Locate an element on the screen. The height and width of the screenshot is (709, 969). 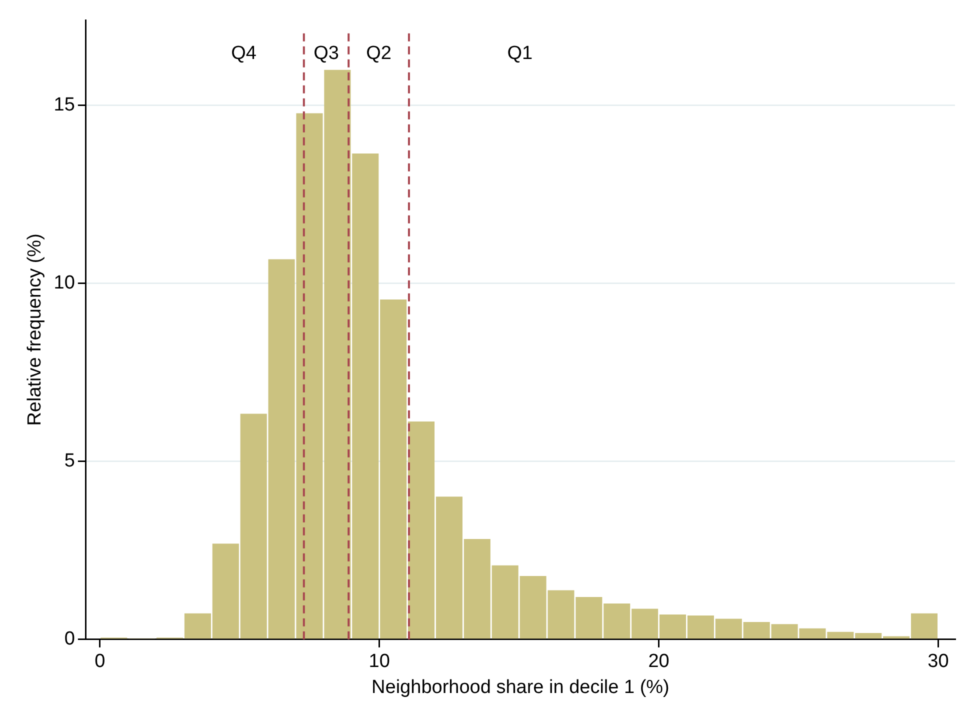
annotation: Q2 is located at coordinates (379, 53).